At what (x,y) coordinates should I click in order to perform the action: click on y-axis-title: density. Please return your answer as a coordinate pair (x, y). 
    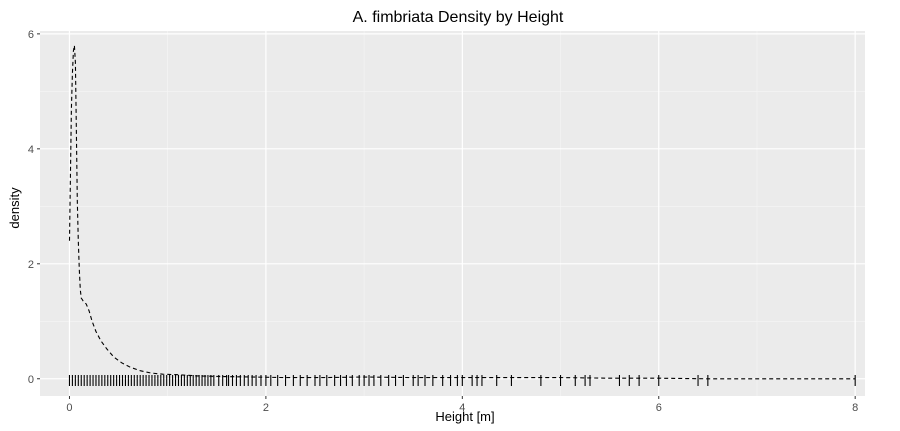
    Looking at the image, I should click on (14, 208).